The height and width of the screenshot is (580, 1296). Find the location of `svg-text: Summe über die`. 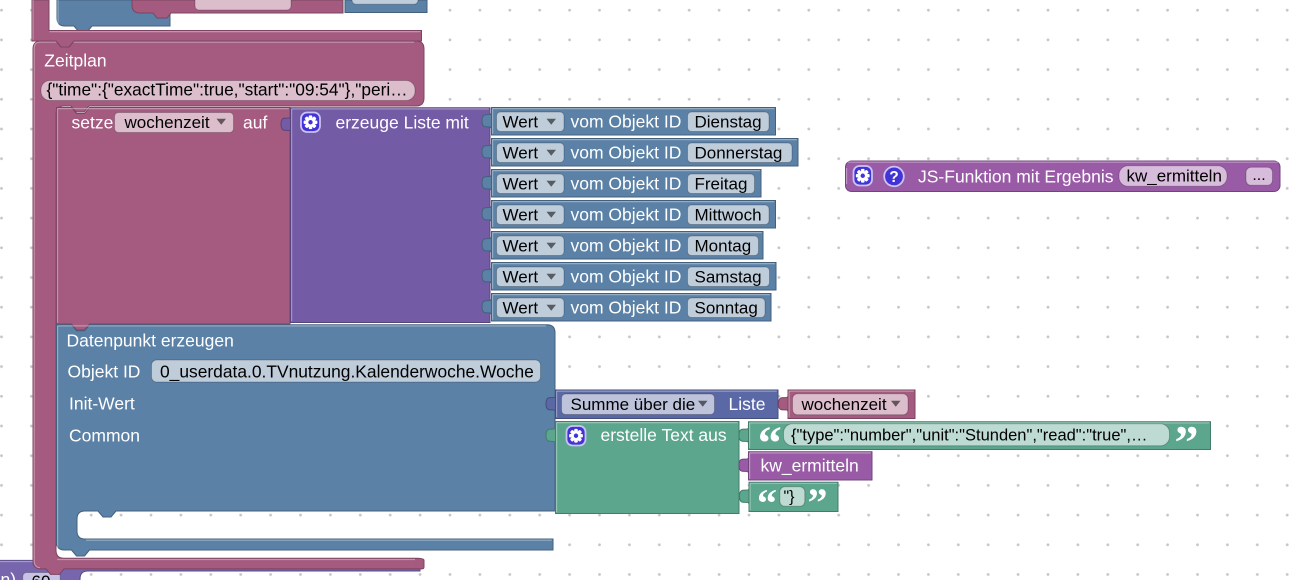

svg-text: Summe über die is located at coordinates (633, 404).